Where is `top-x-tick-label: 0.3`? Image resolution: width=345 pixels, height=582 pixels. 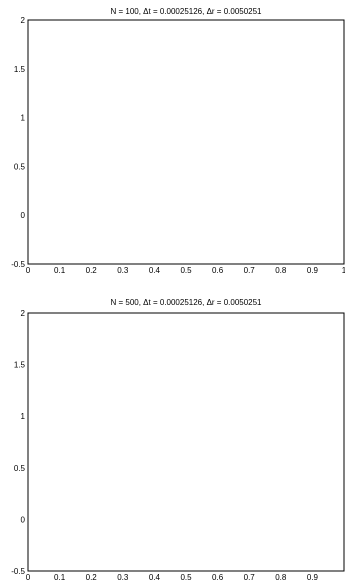
top-x-tick-label: 0.3 is located at coordinates (123, 270).